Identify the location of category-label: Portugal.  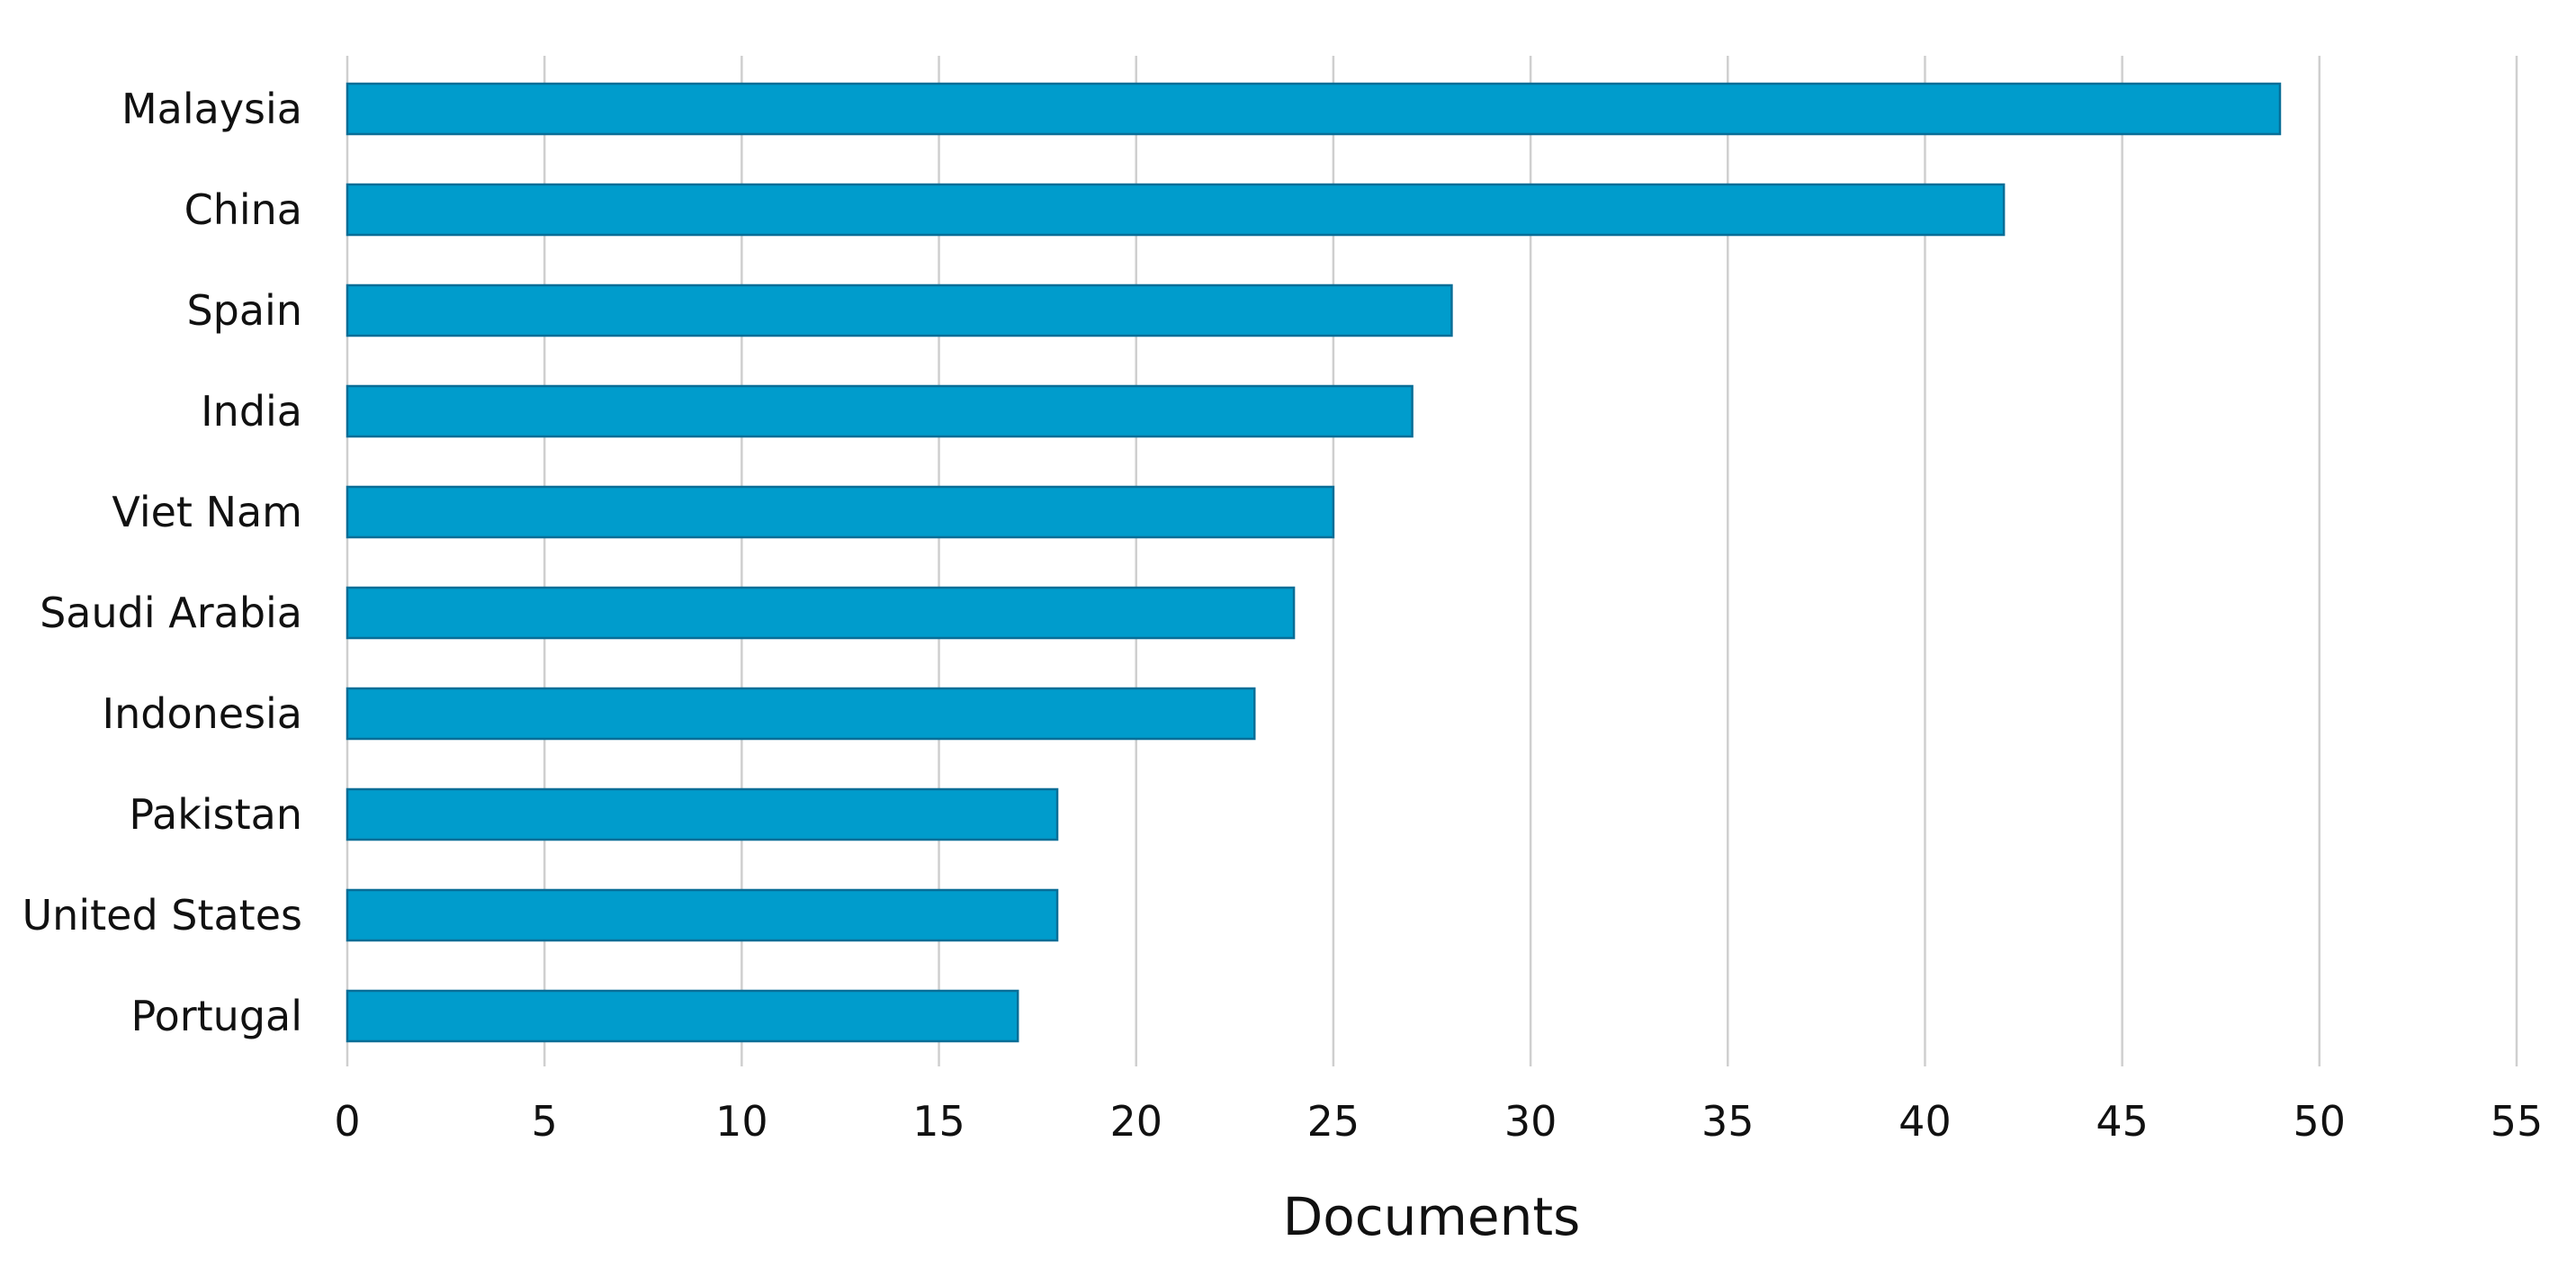
(216, 1016).